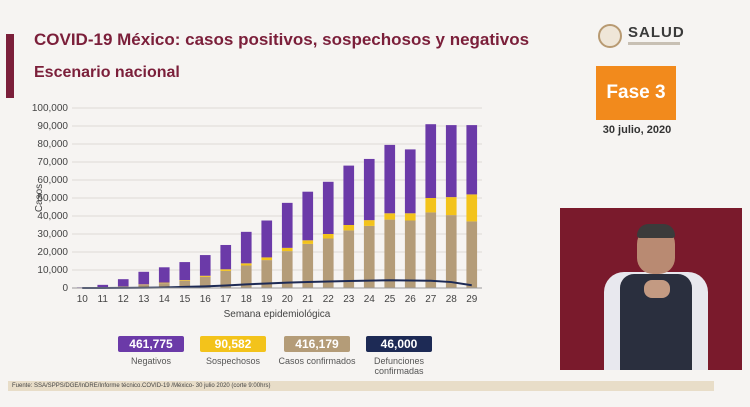 This screenshot has height=407, width=750. Describe the element at coordinates (52, 198) in the screenshot. I see `y-tick-label: 50,000` at that location.